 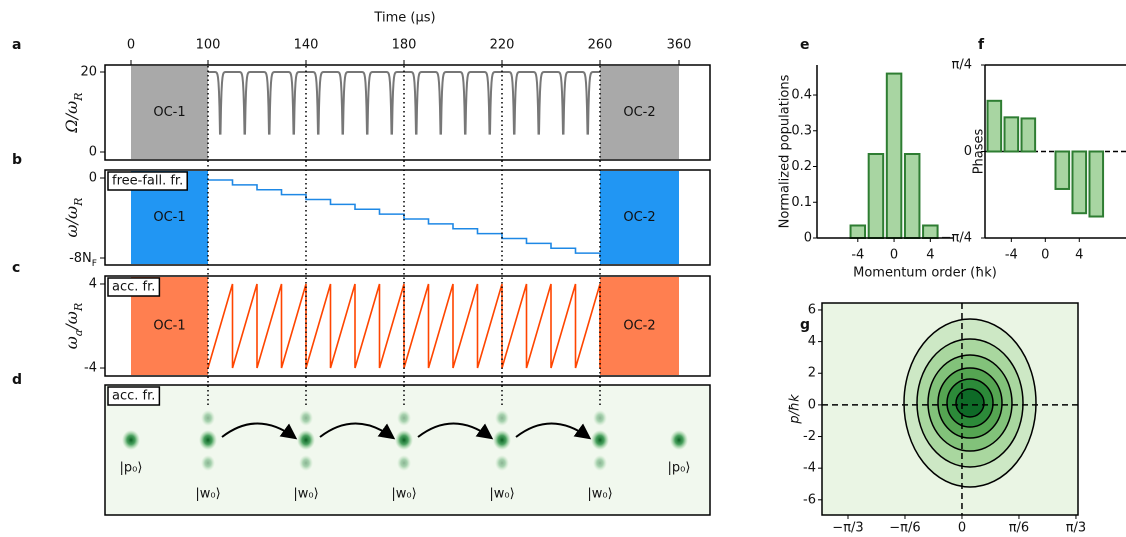 What do you see at coordinates (17, 380) in the screenshot?
I see `panel-letter: d` at bounding box center [17, 380].